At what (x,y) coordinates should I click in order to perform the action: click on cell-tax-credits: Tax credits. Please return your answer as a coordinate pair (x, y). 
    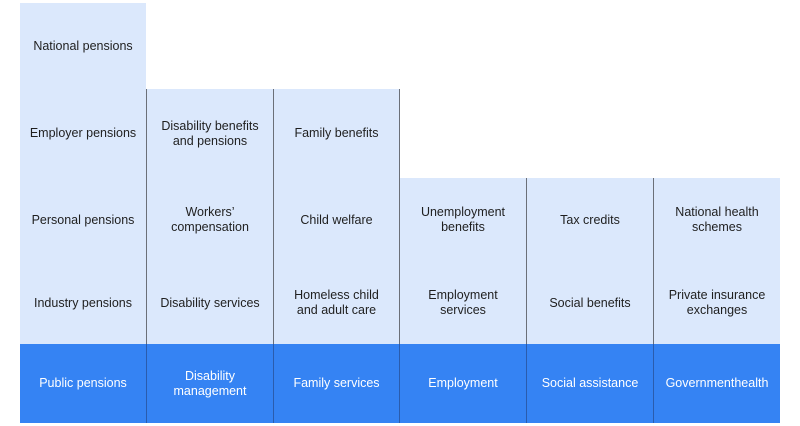
    Looking at the image, I should click on (590, 220).